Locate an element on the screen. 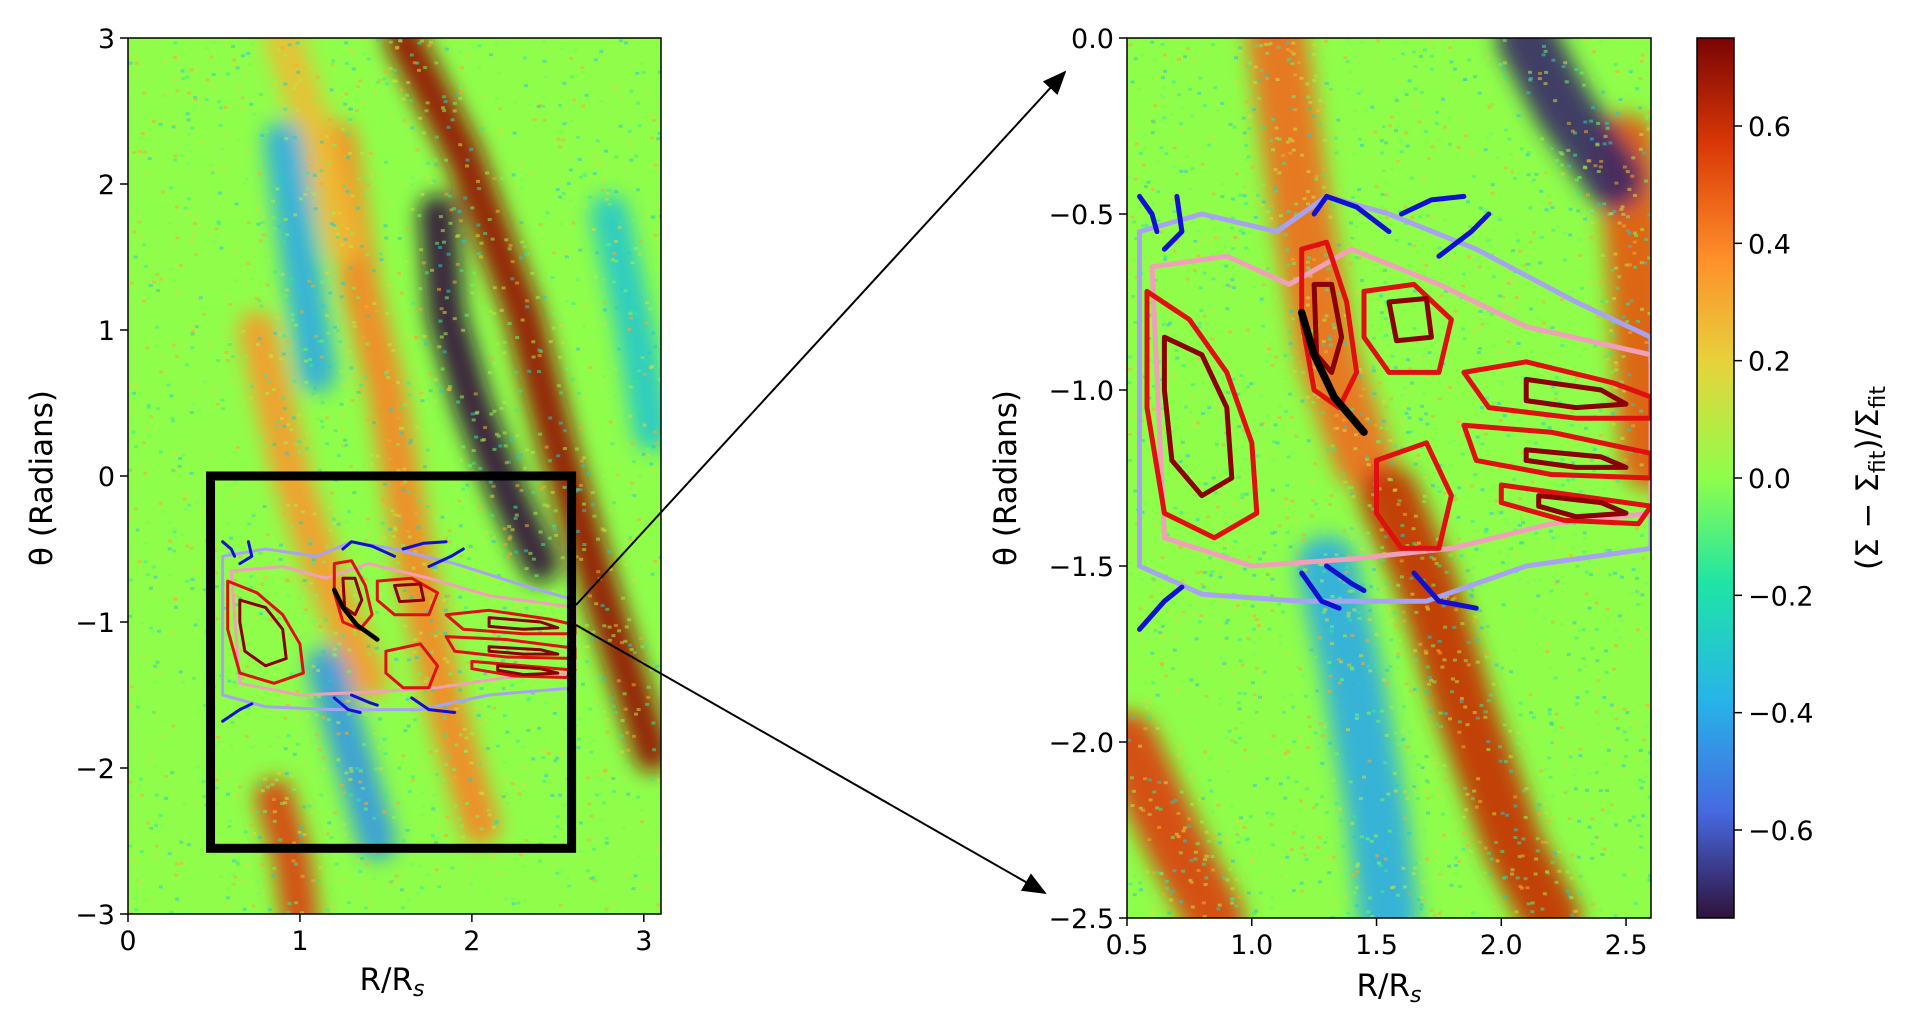 The image size is (1920, 1016). zoom-region-box is located at coordinates (391, 662).